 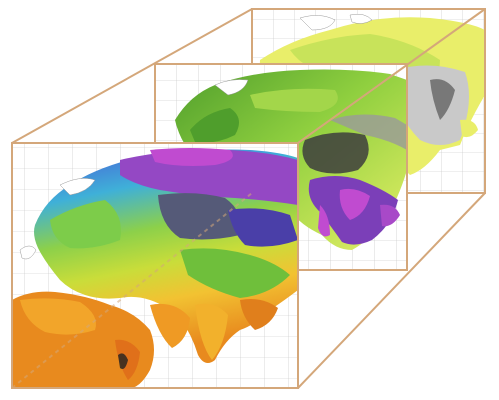 I want to click on middle-dark-region, so click(x=335, y=153).